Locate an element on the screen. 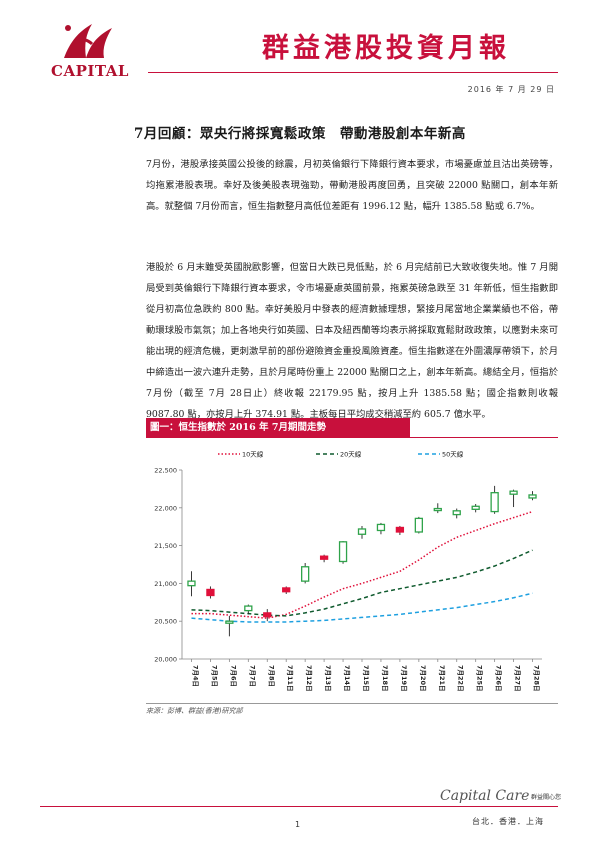  figure-title: 圖一：恒生指數於 2016 年 7月期間走勢 is located at coordinates (278, 428).